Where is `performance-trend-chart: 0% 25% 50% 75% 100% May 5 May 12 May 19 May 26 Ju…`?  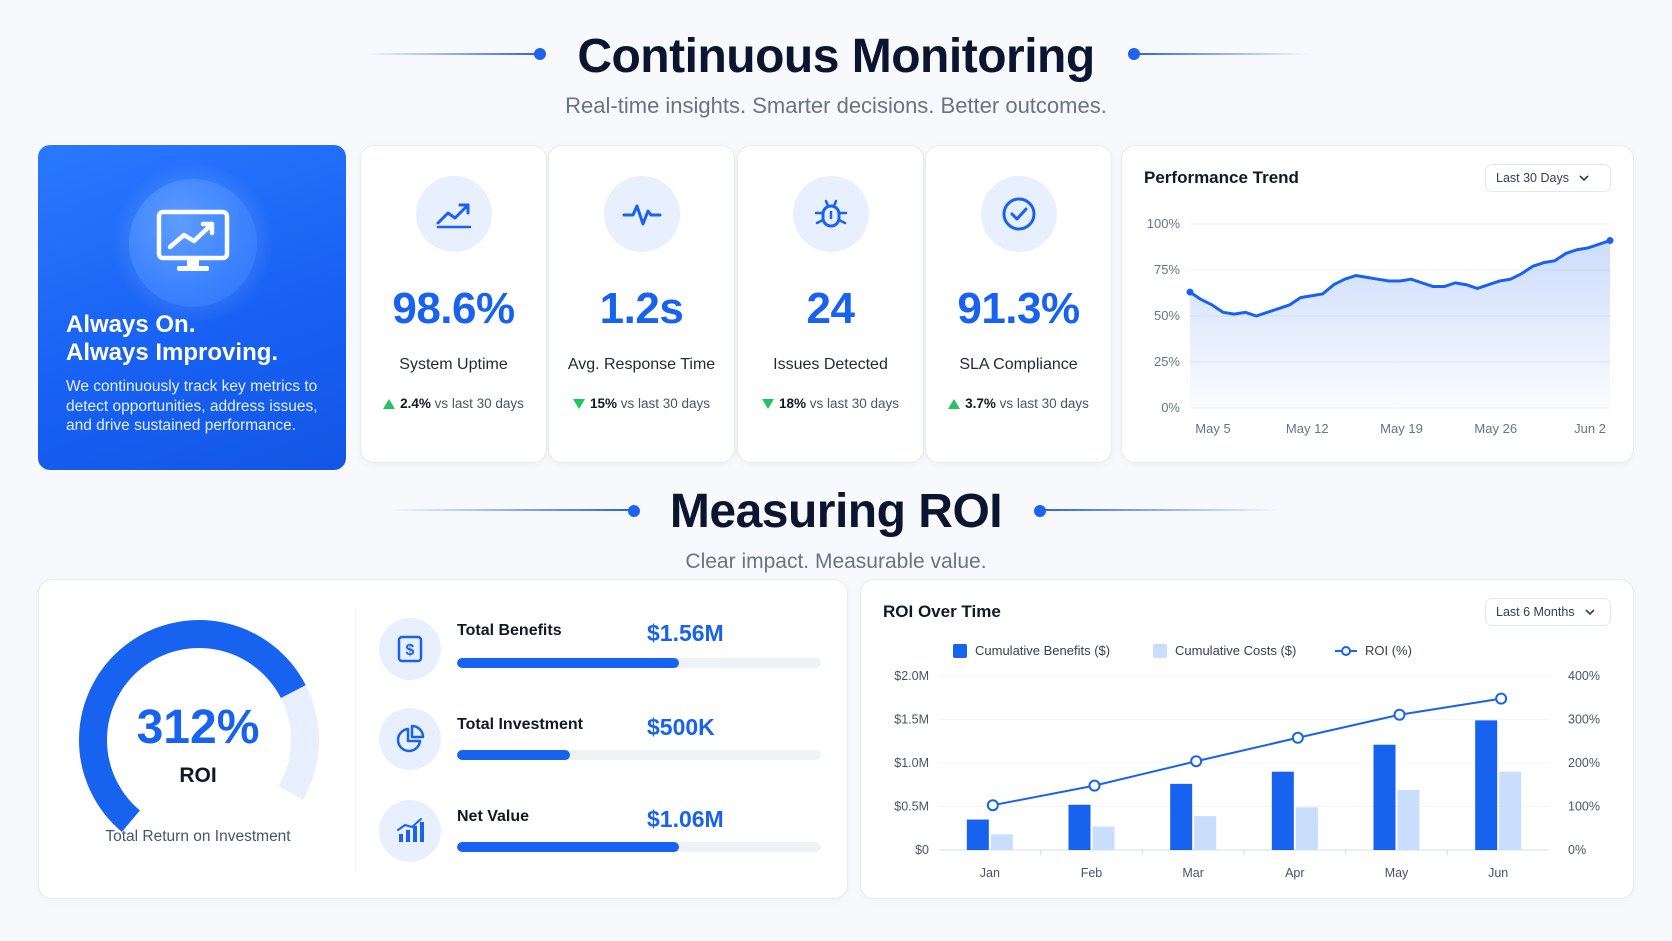
performance-trend-chart: 0% 25% 50% 75% 100% May 5 May 12 May 19 May 26 Ju… is located at coordinates (1380, 326).